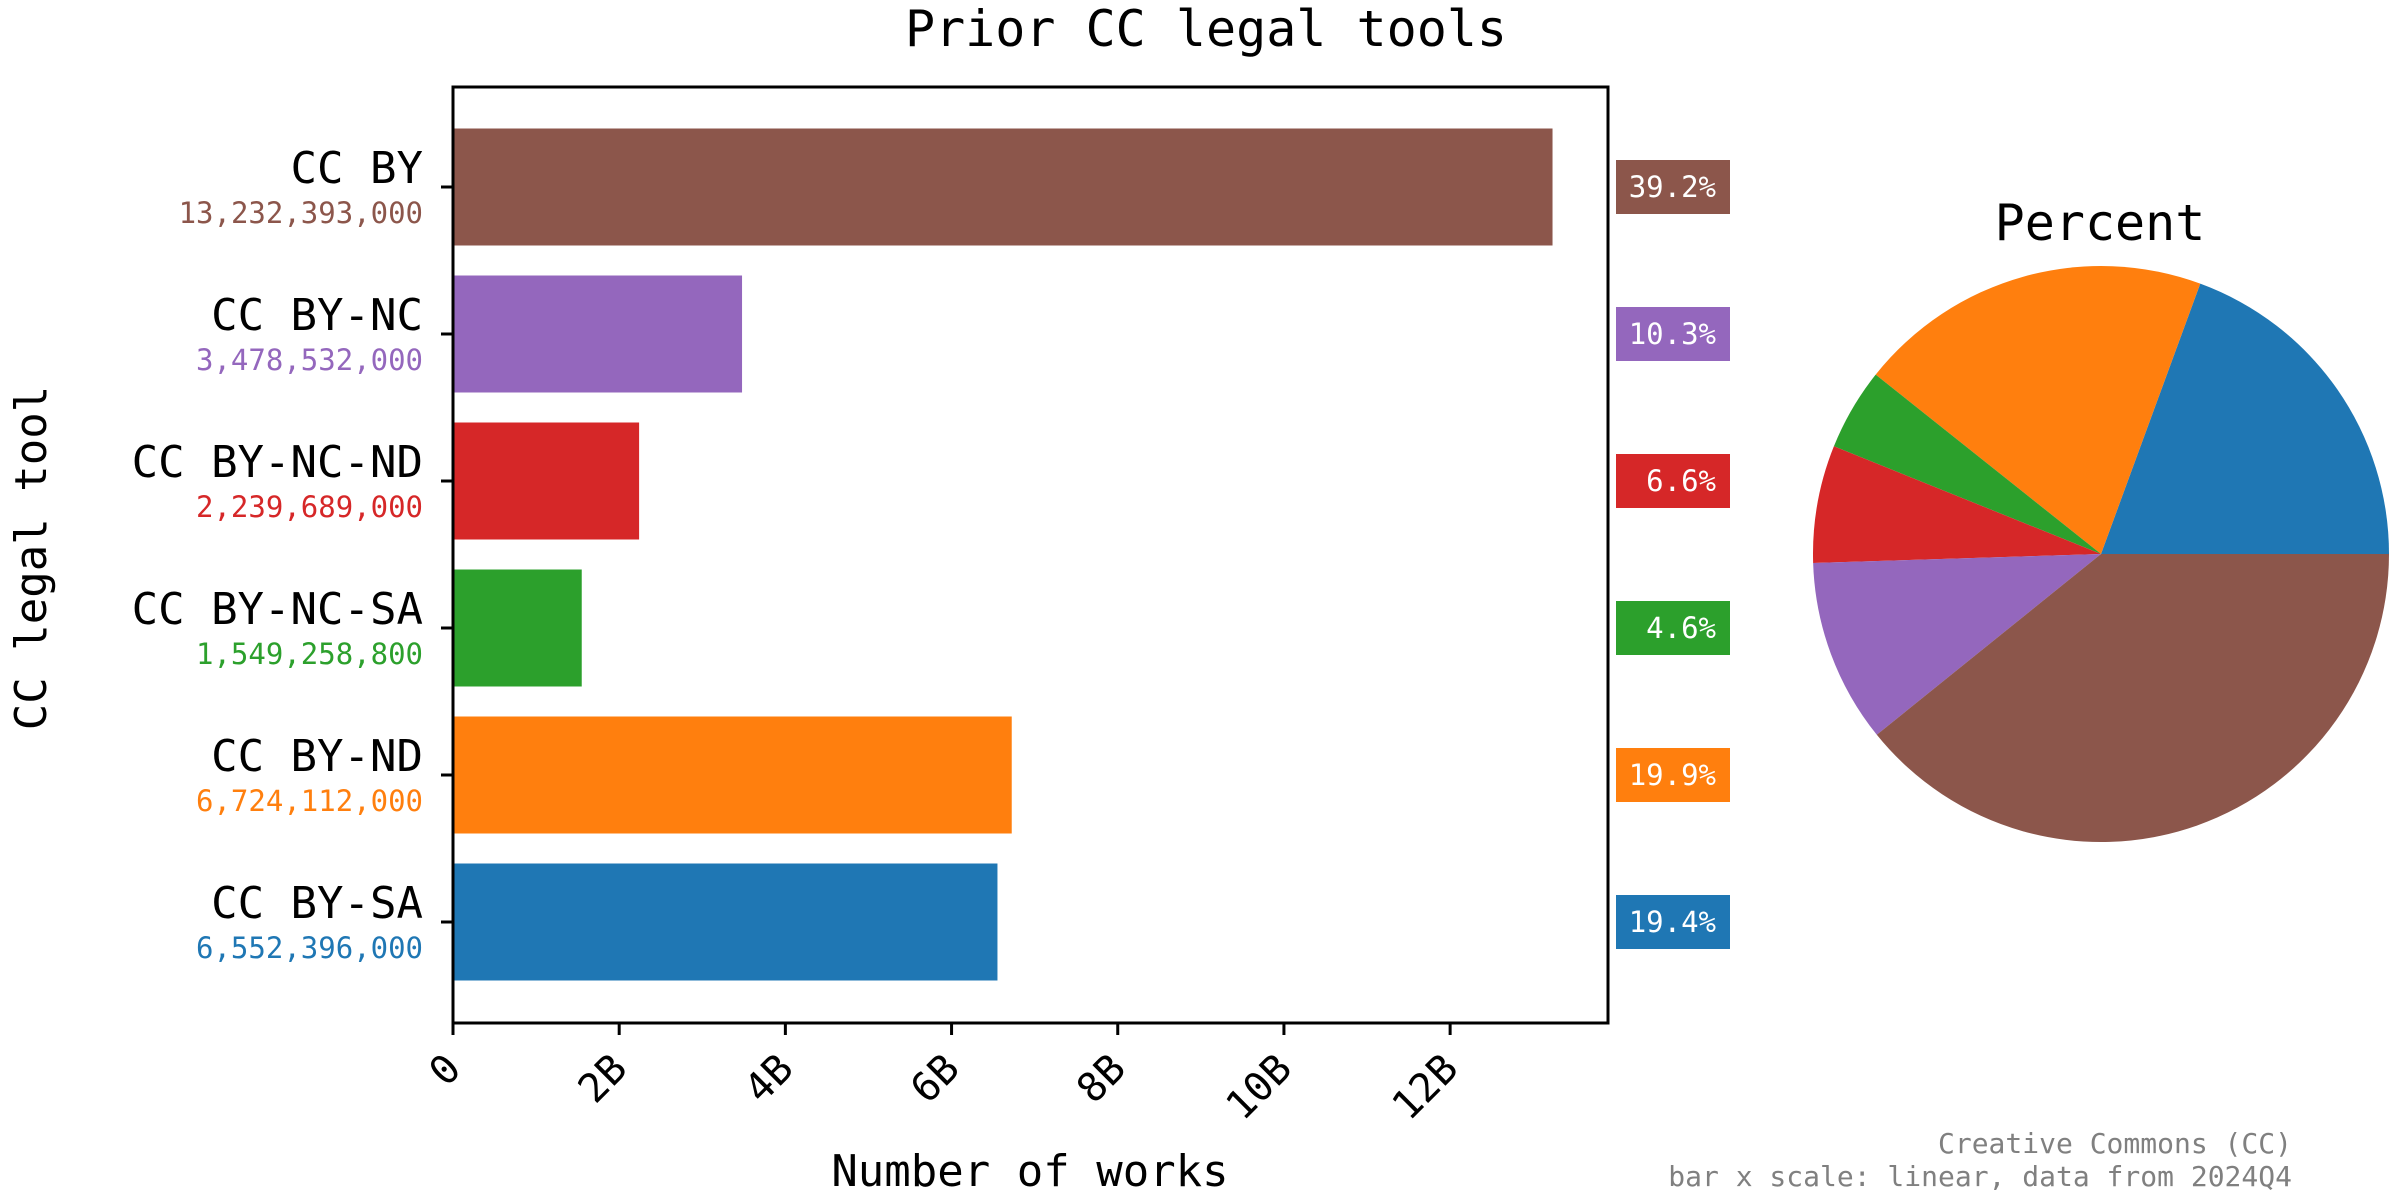  What do you see at coordinates (357, 168) in the screenshot?
I see `y-tick-label: CC BY` at bounding box center [357, 168].